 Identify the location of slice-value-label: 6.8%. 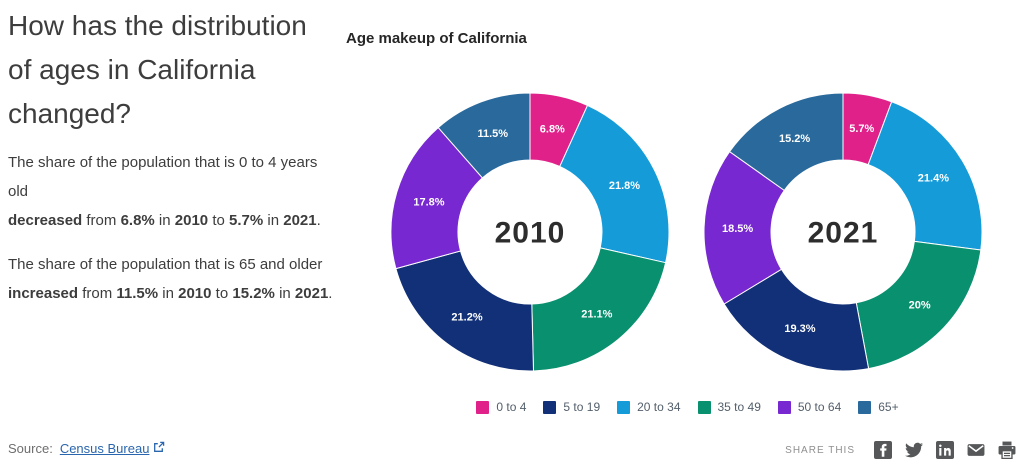
(552, 130).